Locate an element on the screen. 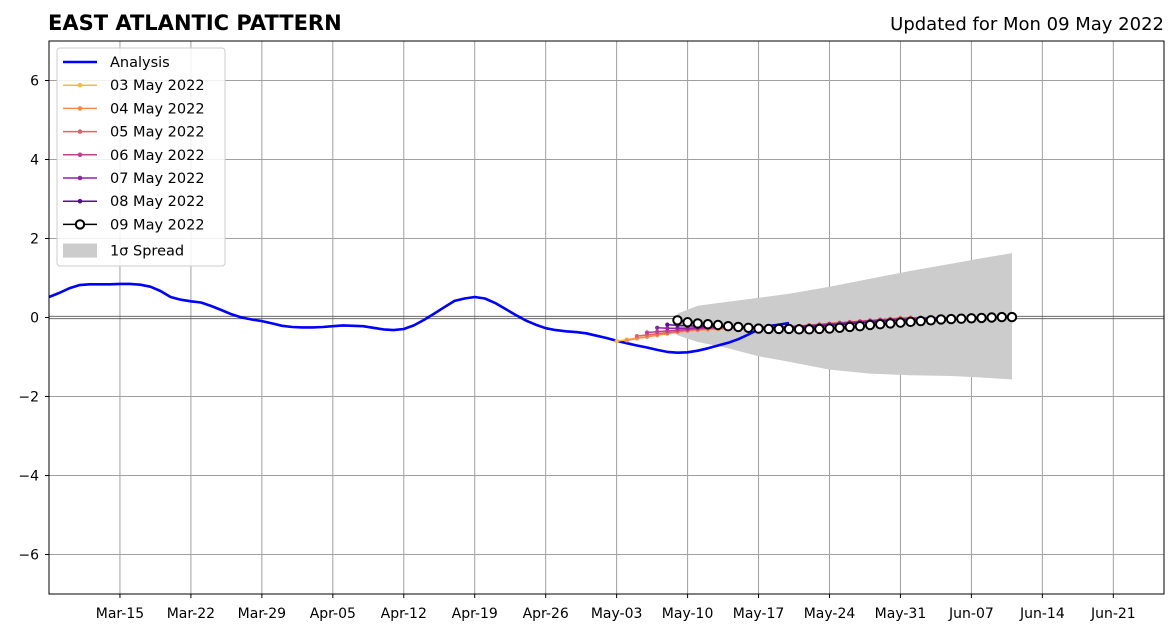 This screenshot has height=633, width=1176. x-tick-label: Mar-15 is located at coordinates (120, 614).